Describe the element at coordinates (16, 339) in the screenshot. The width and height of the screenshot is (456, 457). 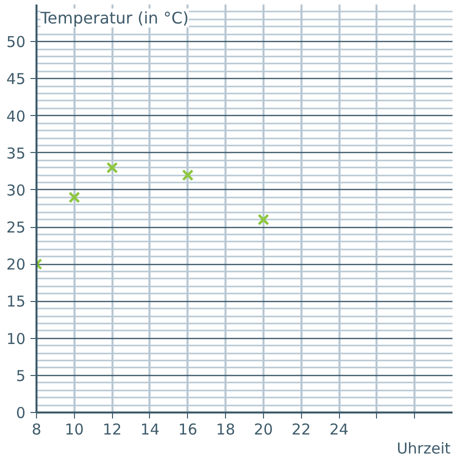
I see `y-tick-label: 10` at that location.